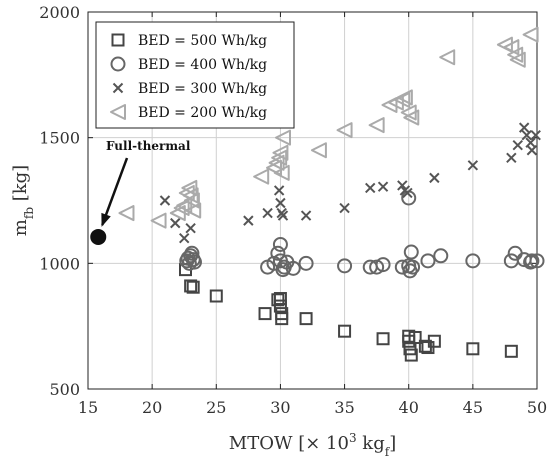 The image size is (550, 469). What do you see at coordinates (148, 146) in the screenshot?
I see `annotation-label: Full-thermal` at bounding box center [148, 146].